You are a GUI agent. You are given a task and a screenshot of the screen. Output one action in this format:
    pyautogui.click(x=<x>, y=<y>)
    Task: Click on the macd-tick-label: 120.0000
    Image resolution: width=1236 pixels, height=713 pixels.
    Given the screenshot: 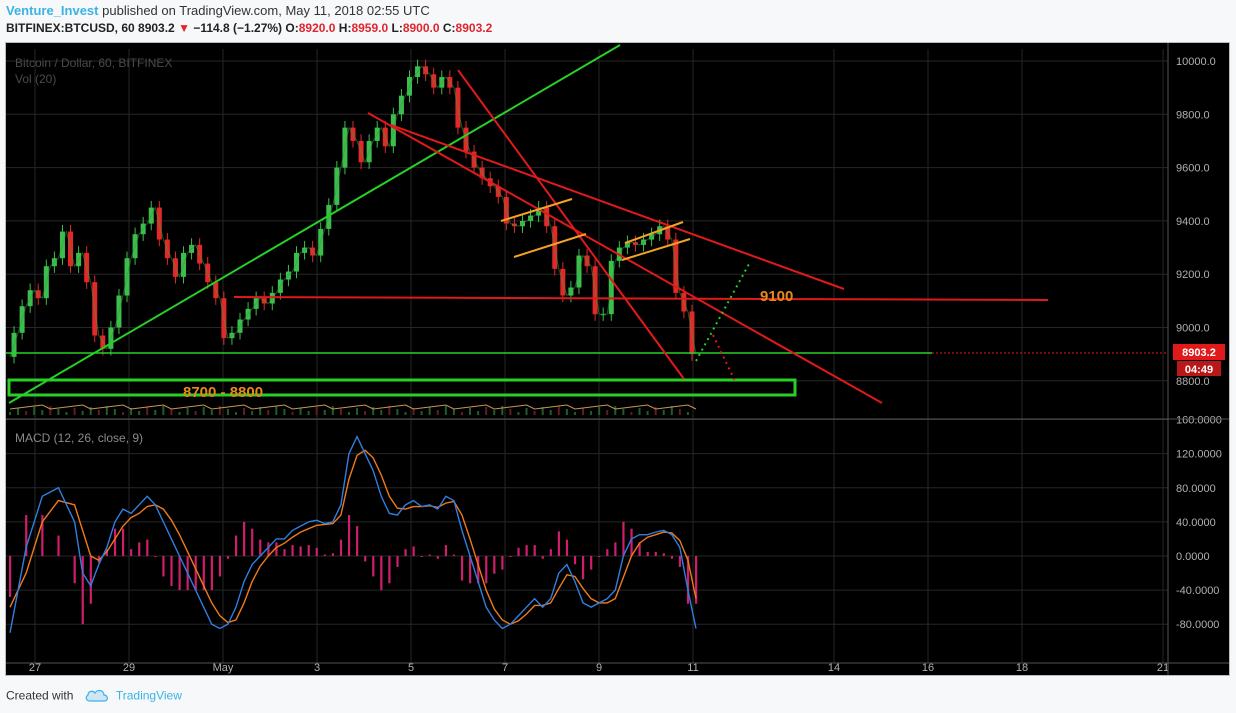 What is the action you would take?
    pyautogui.click(x=1199, y=455)
    